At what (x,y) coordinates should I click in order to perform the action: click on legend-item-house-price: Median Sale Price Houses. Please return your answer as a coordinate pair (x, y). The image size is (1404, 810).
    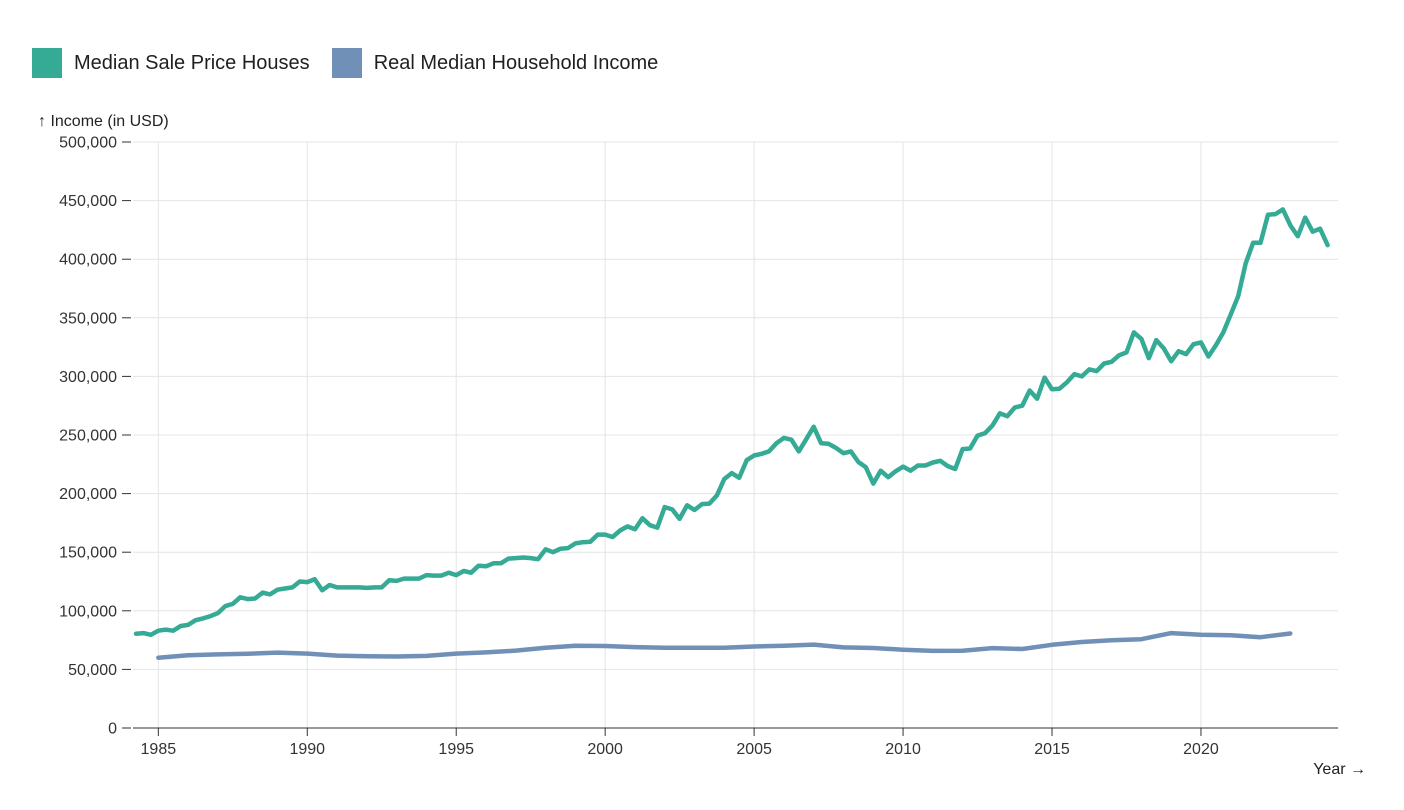
    Looking at the image, I should click on (171, 63).